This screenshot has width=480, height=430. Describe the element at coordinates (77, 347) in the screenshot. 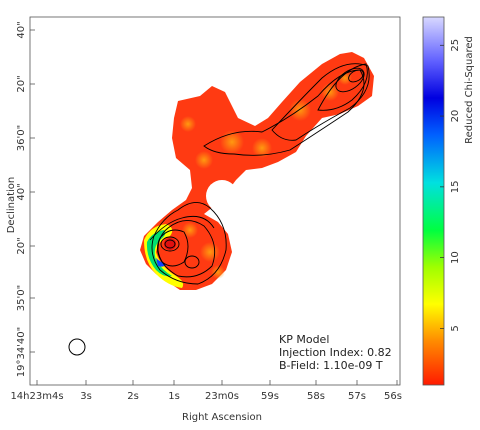

I see `beam-ellipse` at that location.